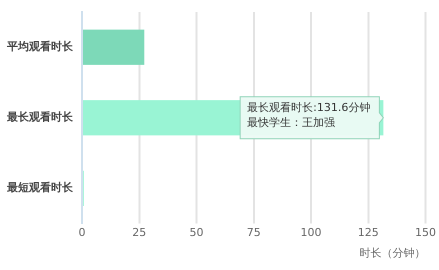 This screenshot has height=270, width=439. Describe the element at coordinates (197, 233) in the screenshot. I see `x-tick-label: 50` at that location.